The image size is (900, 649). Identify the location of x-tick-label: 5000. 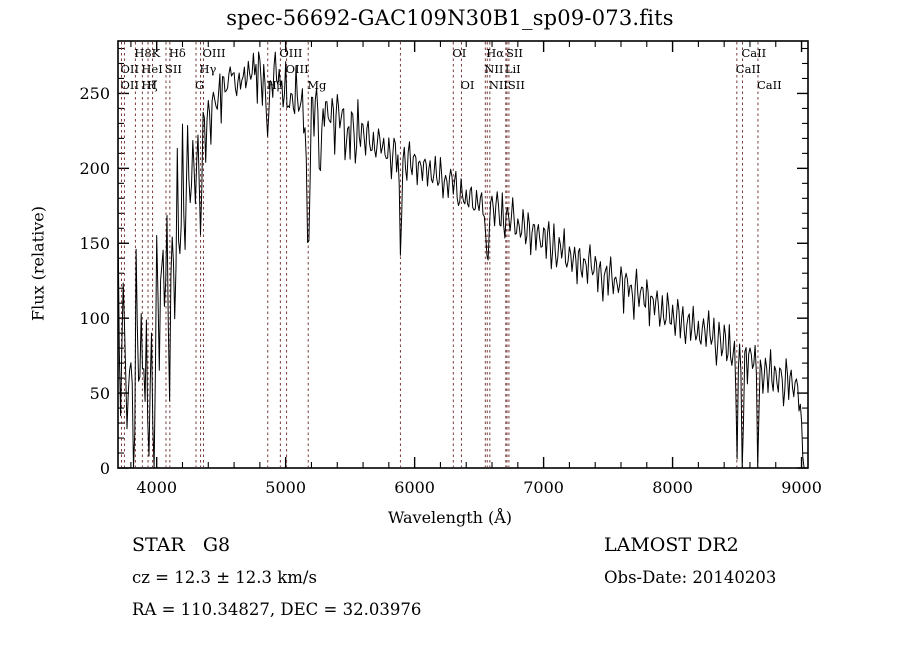
(286, 487).